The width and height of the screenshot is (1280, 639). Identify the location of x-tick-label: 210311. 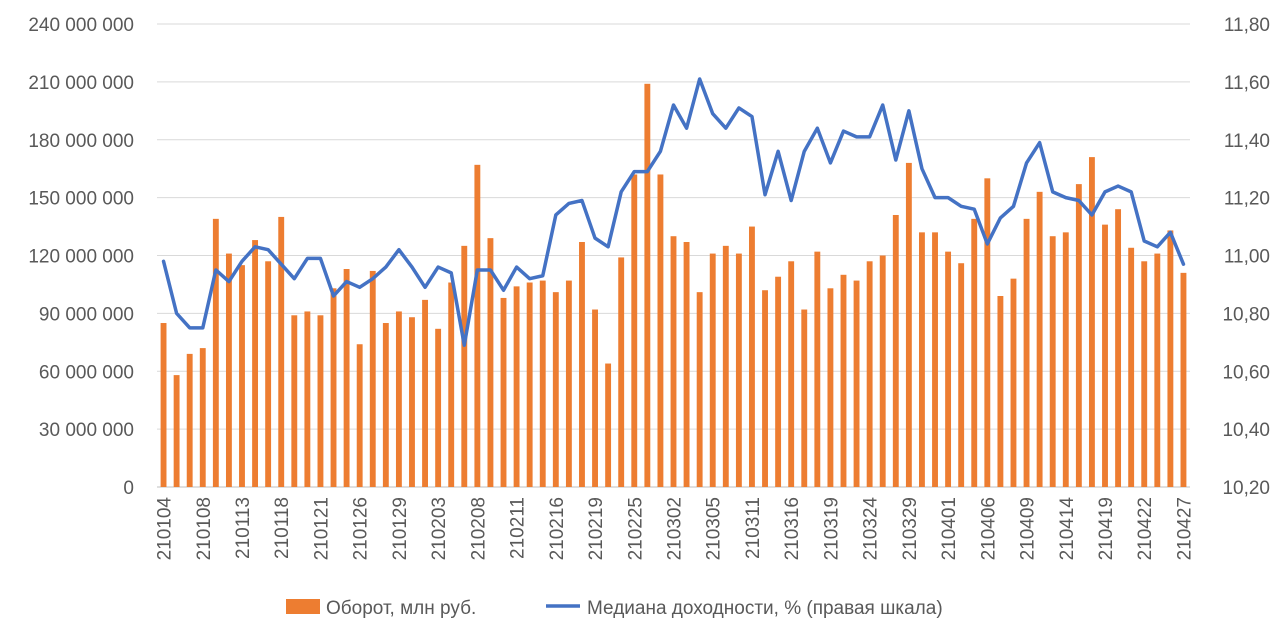
(753, 528).